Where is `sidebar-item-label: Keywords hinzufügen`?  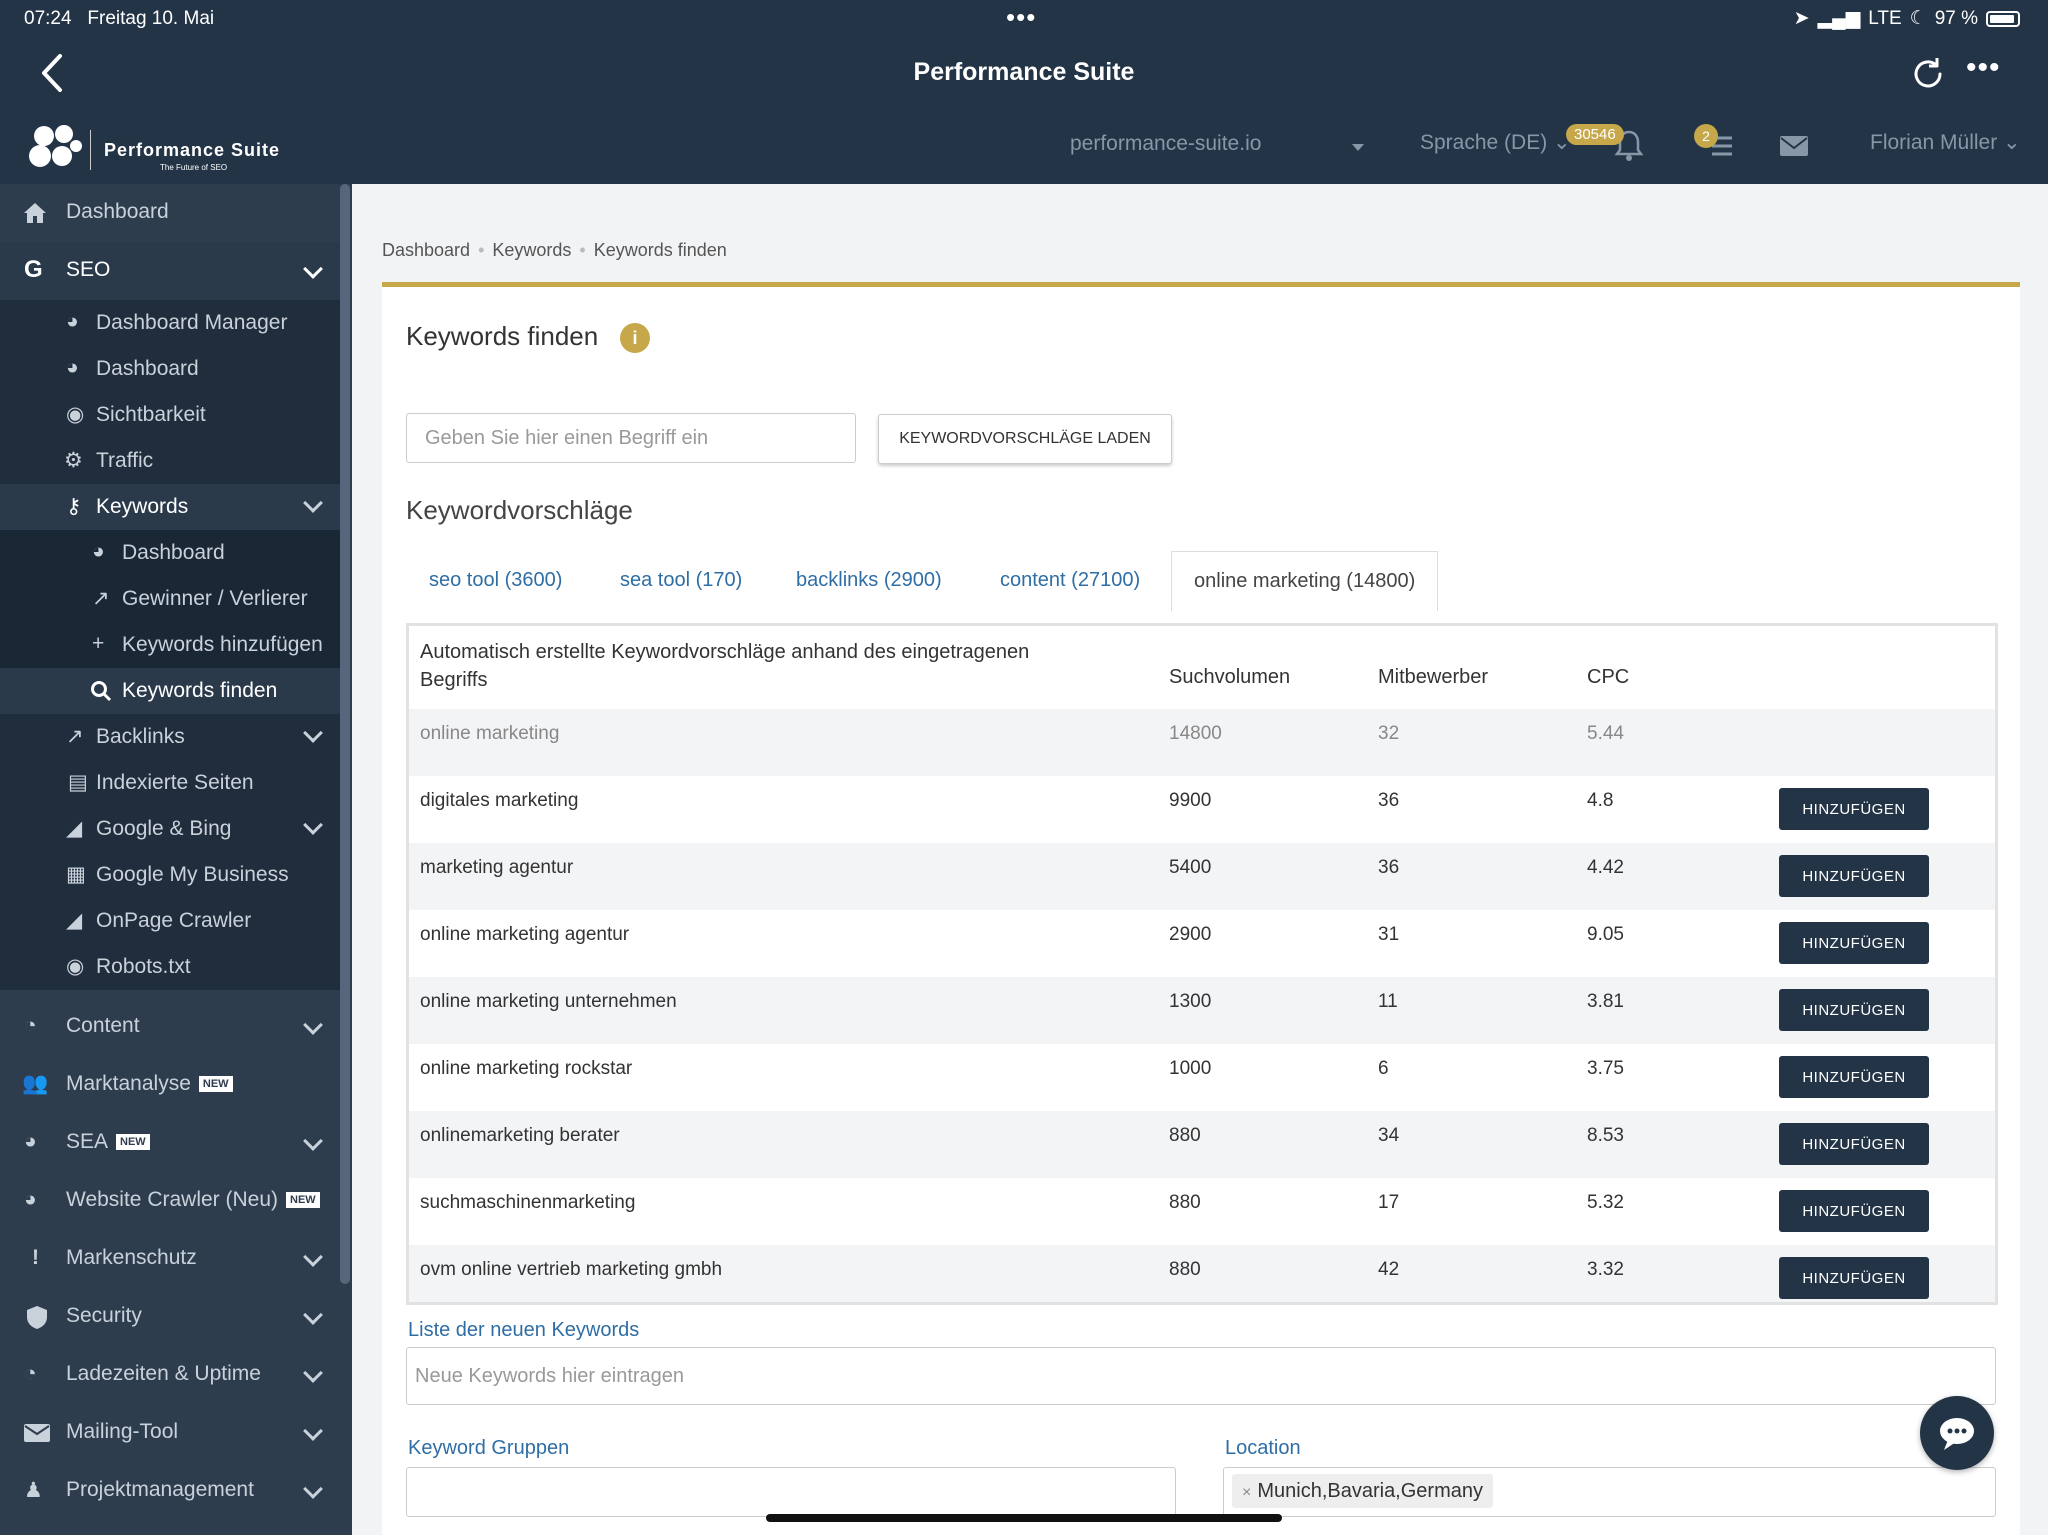 sidebar-item-label: Keywords hinzufügen is located at coordinates (222, 644).